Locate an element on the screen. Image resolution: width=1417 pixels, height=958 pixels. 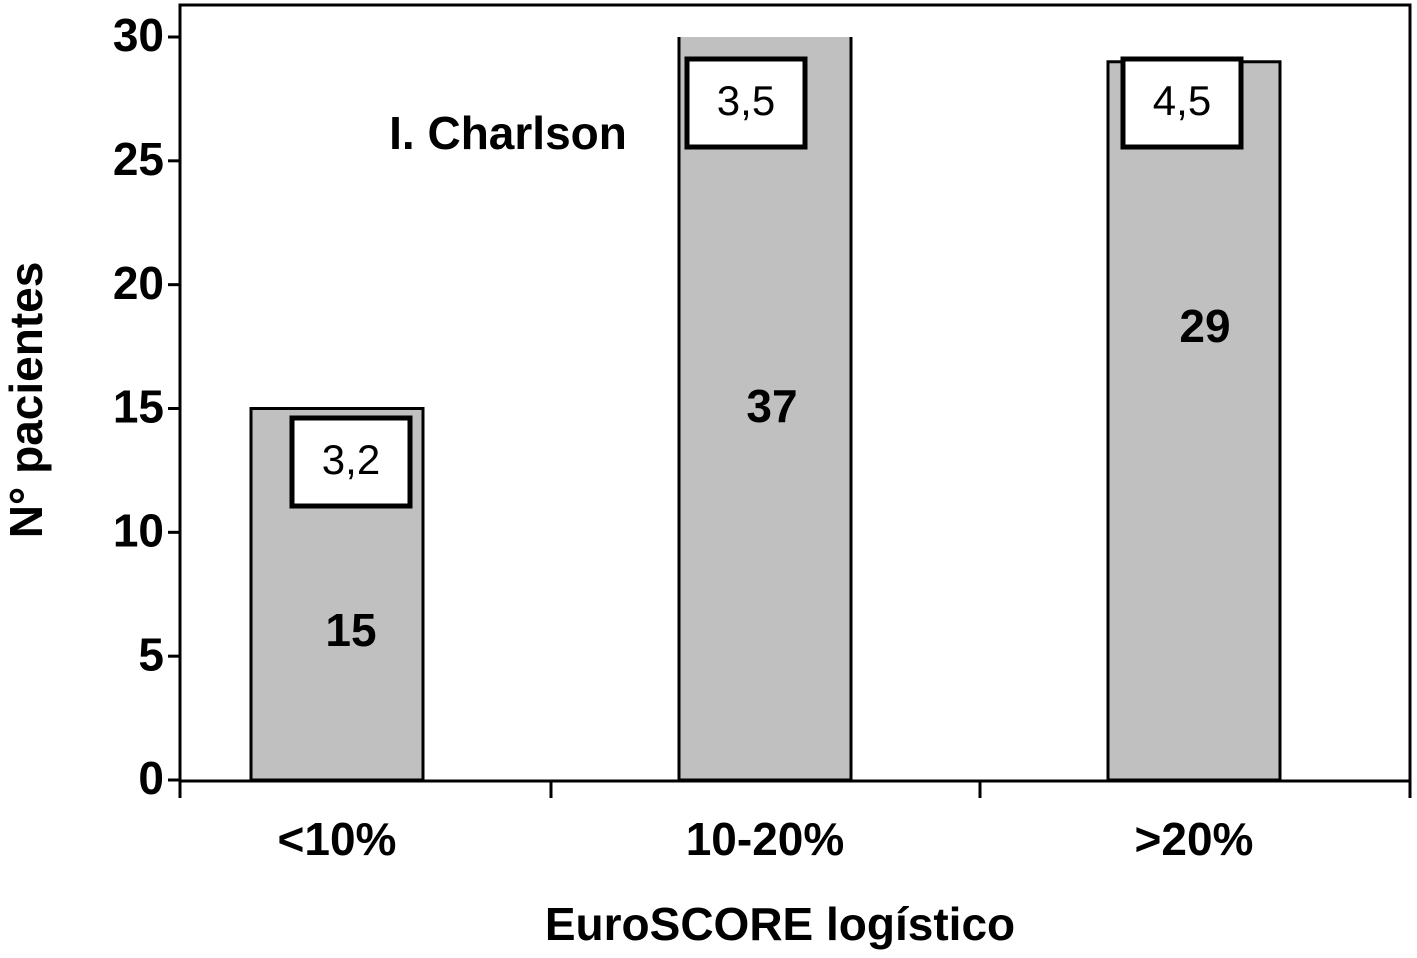
x-tick-label: 10-20% is located at coordinates (765, 839).